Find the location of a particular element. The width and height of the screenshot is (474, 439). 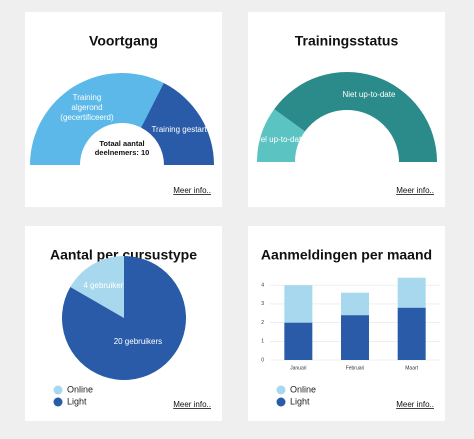

card-title: Voortgang is located at coordinates (123, 41).